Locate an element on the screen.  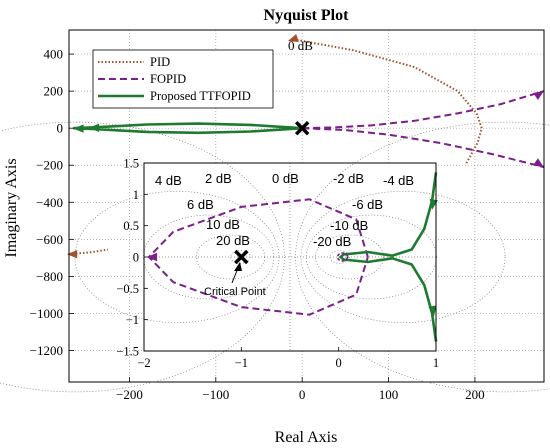
series-fopid-curve-branch is located at coordinates (423, 148).